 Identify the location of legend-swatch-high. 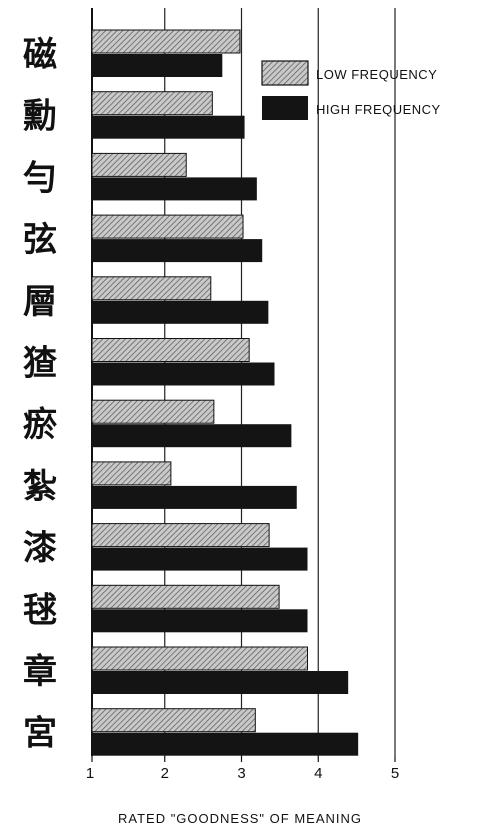
(285, 108).